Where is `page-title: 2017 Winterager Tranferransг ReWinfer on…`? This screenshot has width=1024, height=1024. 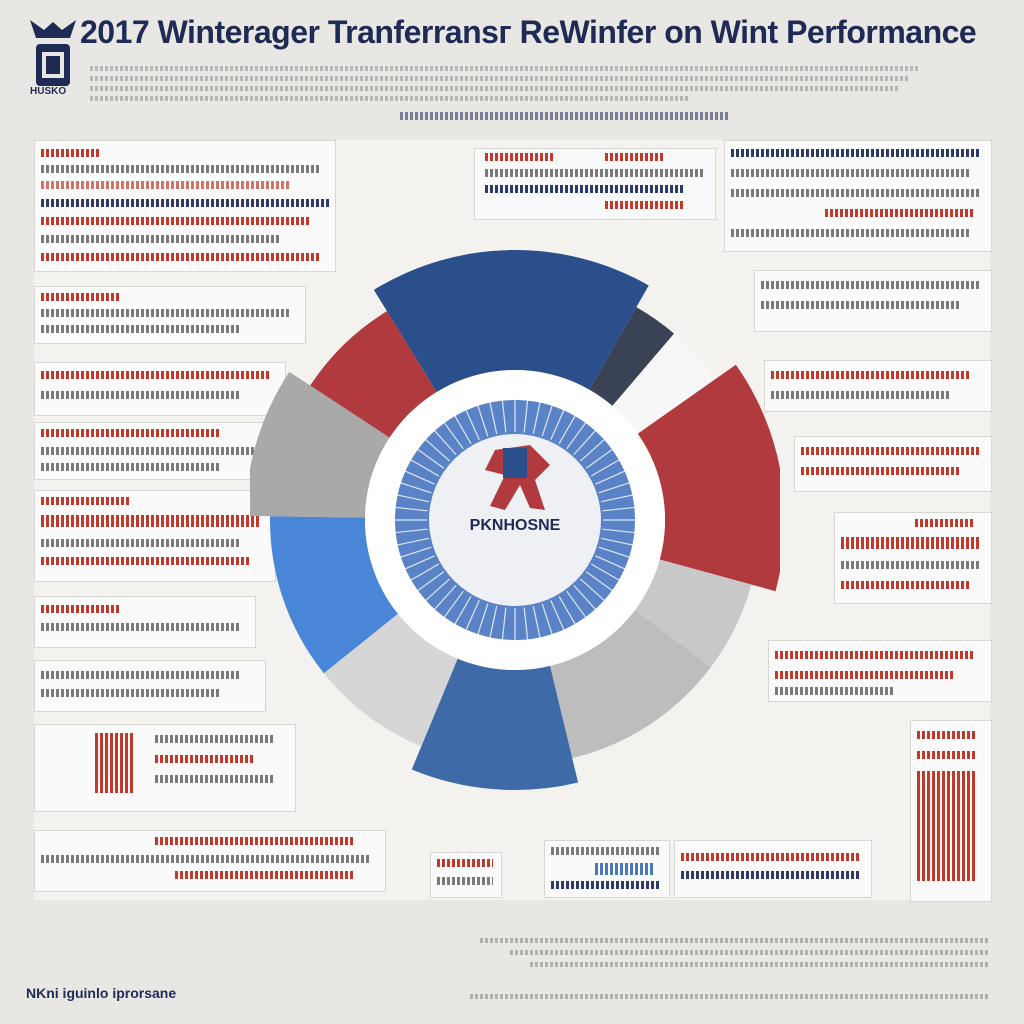 page-title: 2017 Winterager Tranferransг ReWinfer on… is located at coordinates (528, 32).